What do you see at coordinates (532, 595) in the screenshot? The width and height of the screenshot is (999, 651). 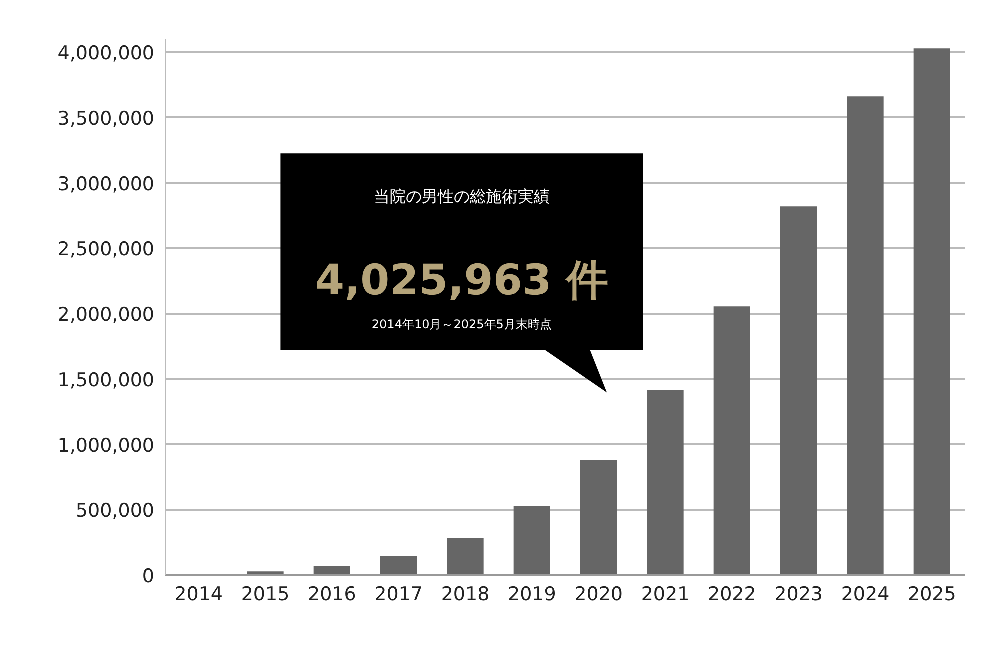 I see `x-tick-label: 2019` at bounding box center [532, 595].